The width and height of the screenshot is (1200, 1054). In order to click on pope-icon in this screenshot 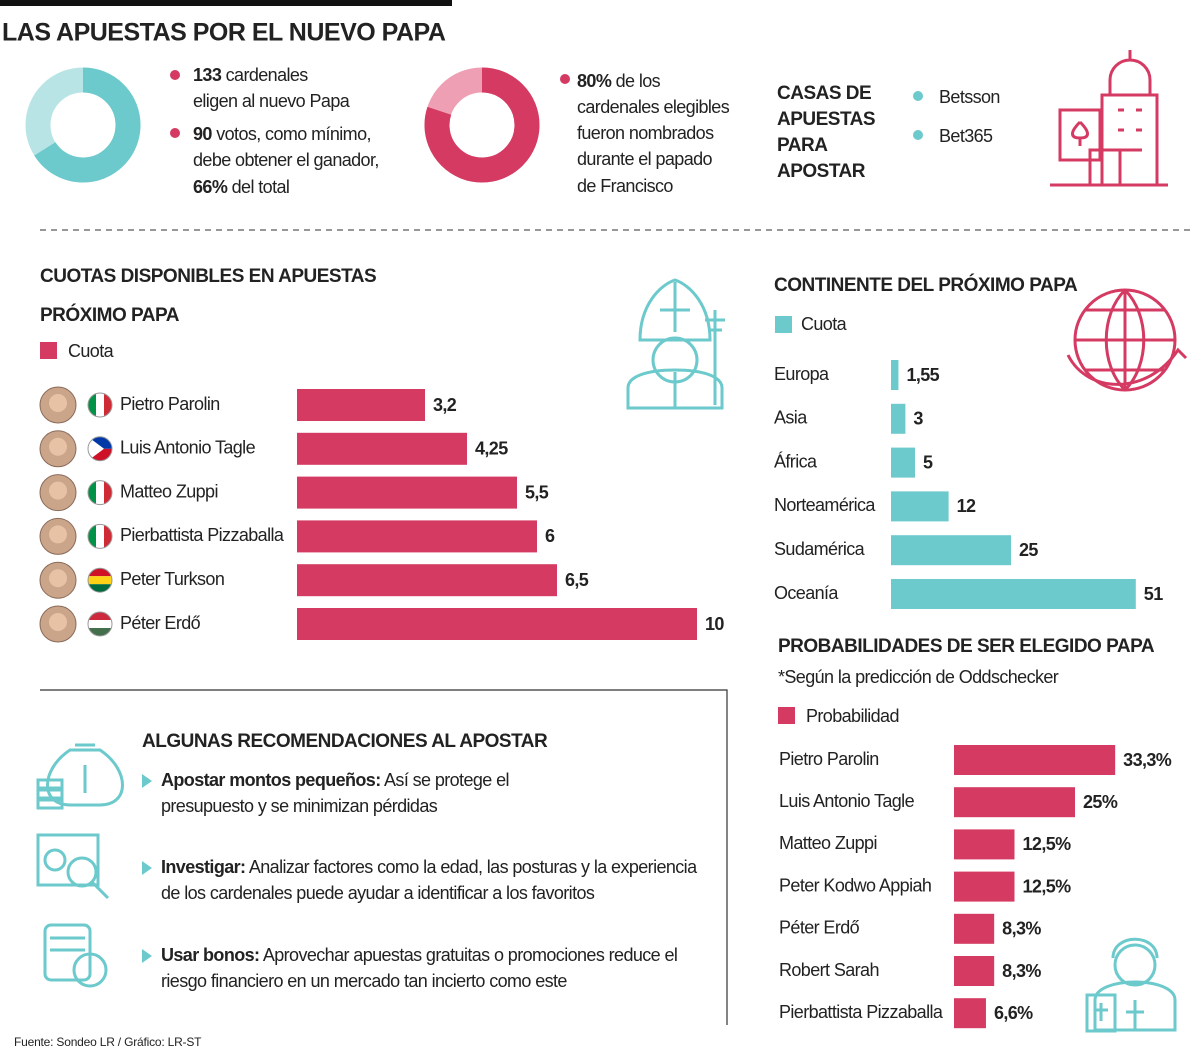, I will do `click(675, 344)`.